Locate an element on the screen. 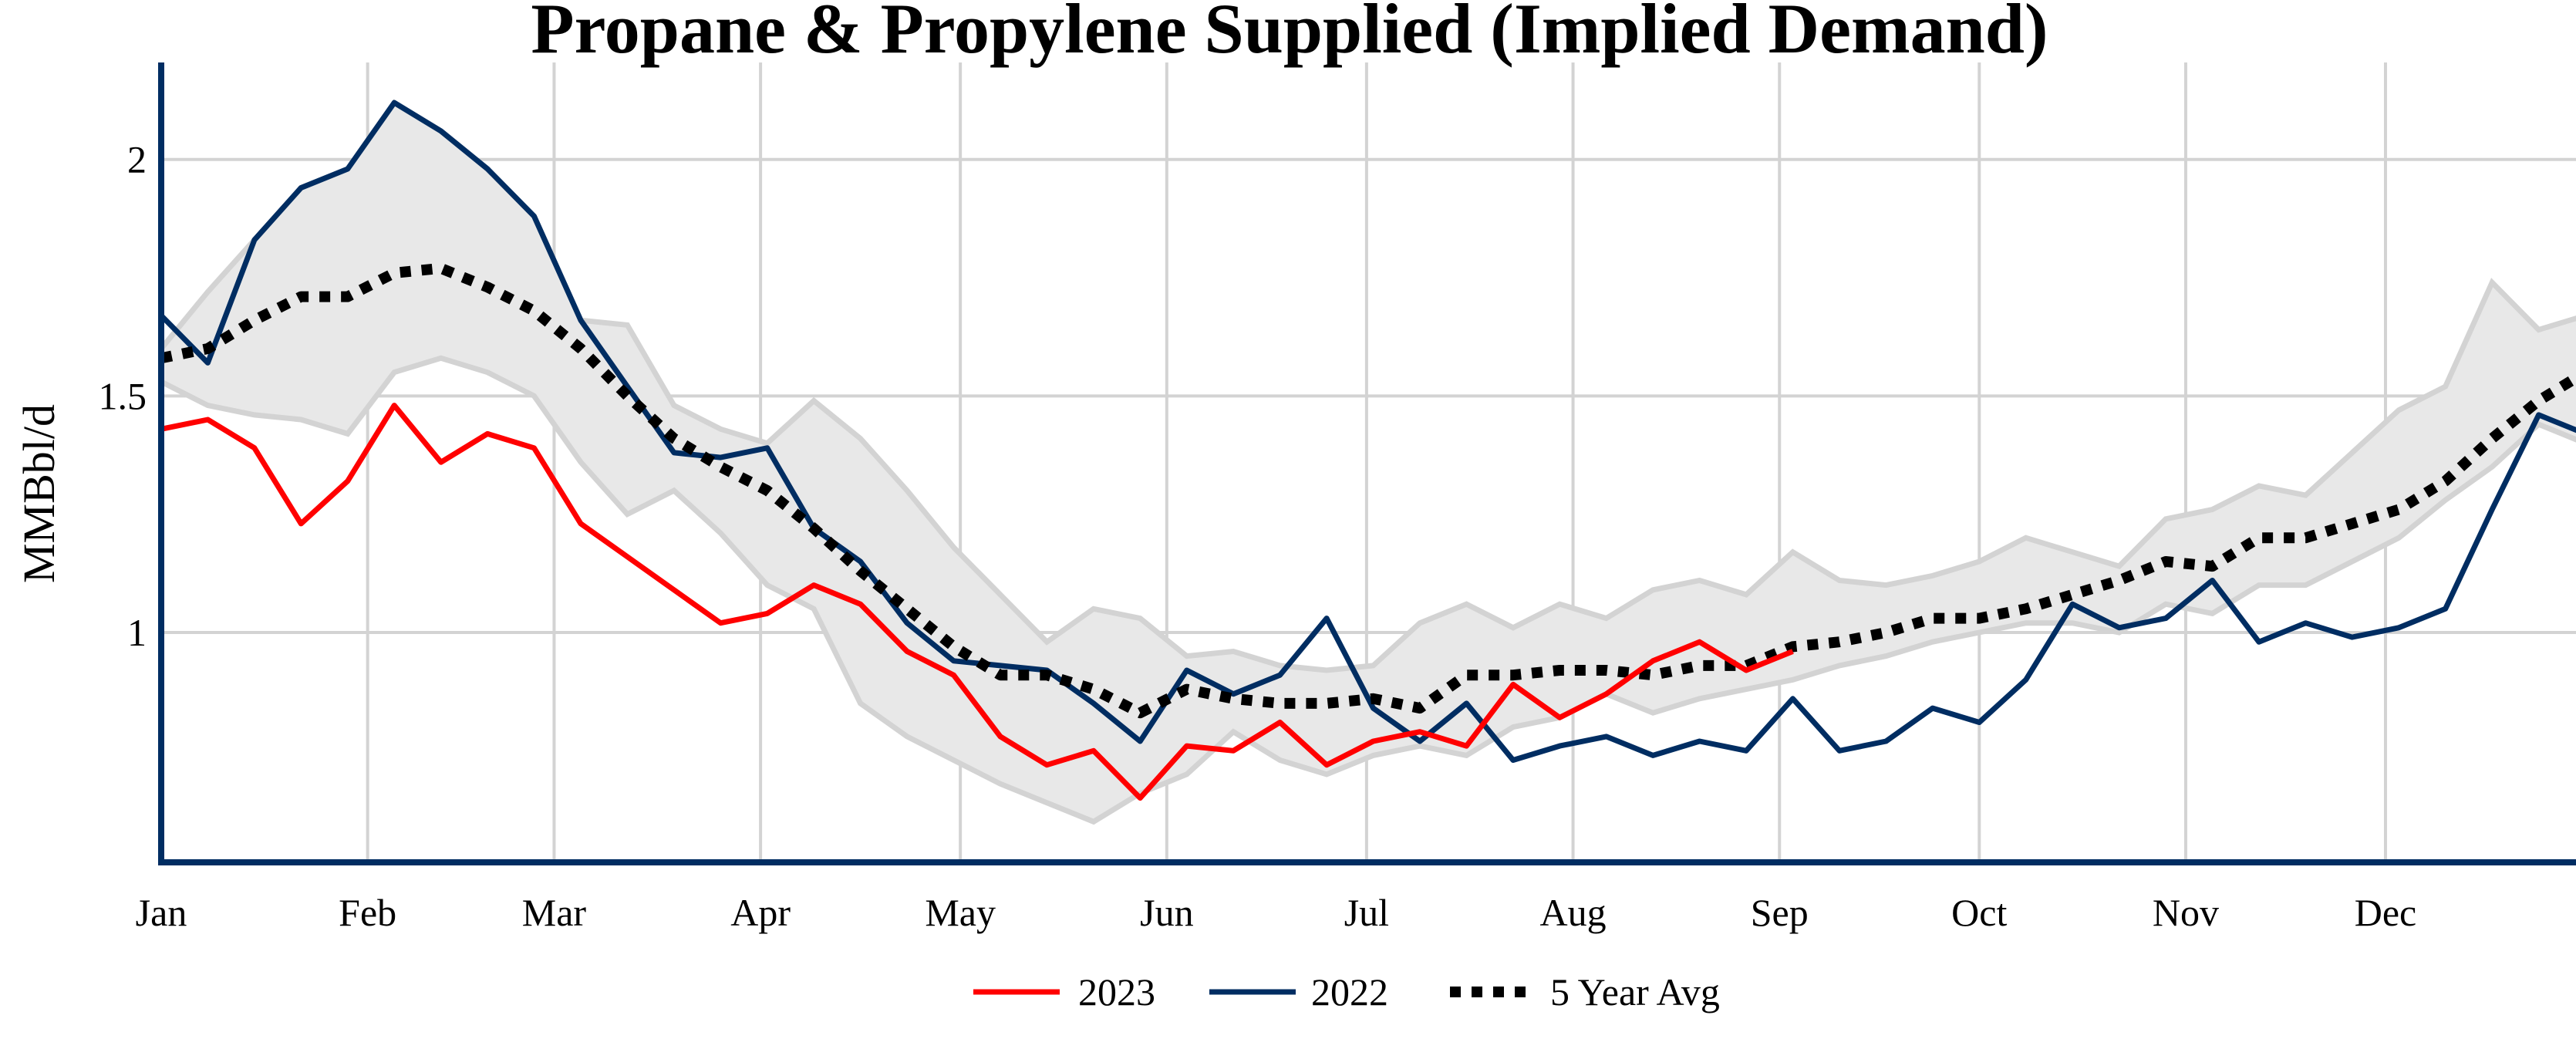  legend-label: 2022 is located at coordinates (1349, 992).